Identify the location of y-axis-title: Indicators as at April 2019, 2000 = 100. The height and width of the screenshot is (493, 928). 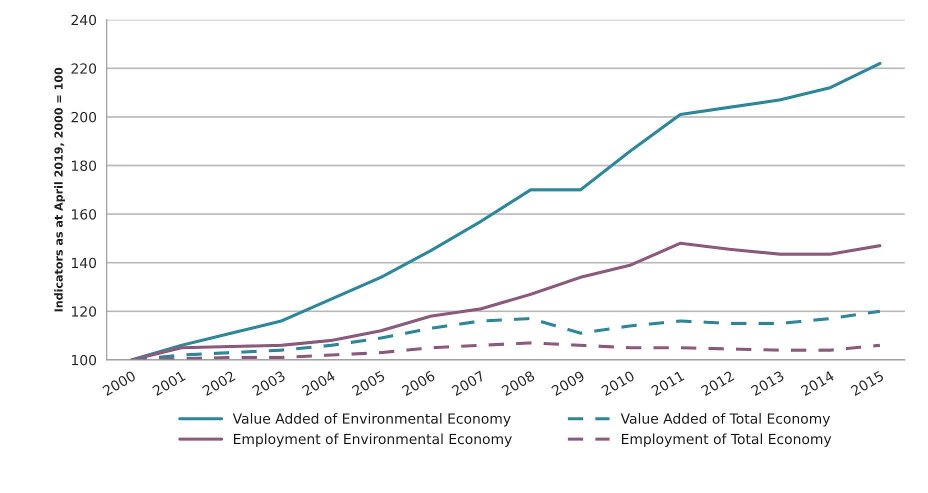
(59, 190).